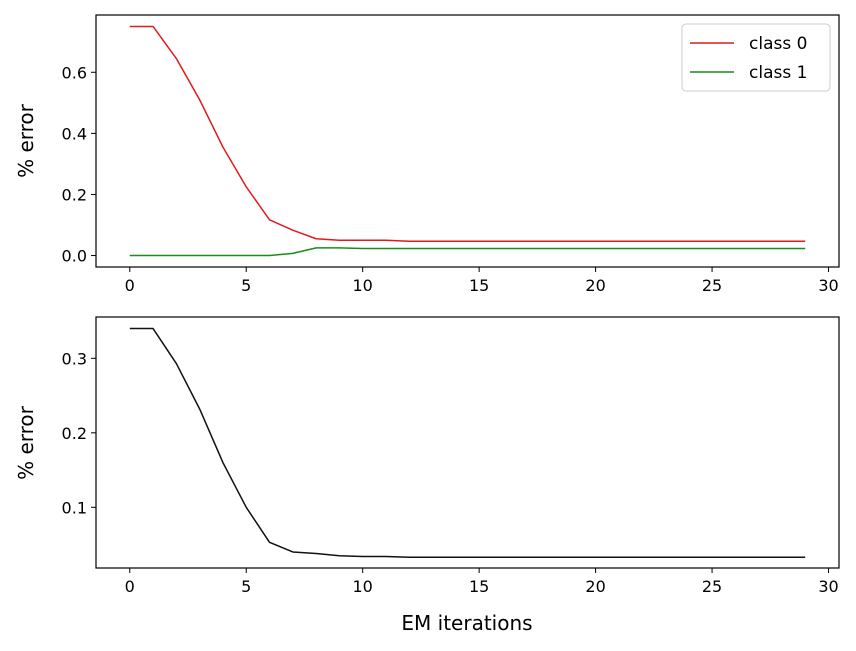 The image size is (856, 651). Describe the element at coordinates (828, 285) in the screenshot. I see `top-x-tick-label: 30` at that location.